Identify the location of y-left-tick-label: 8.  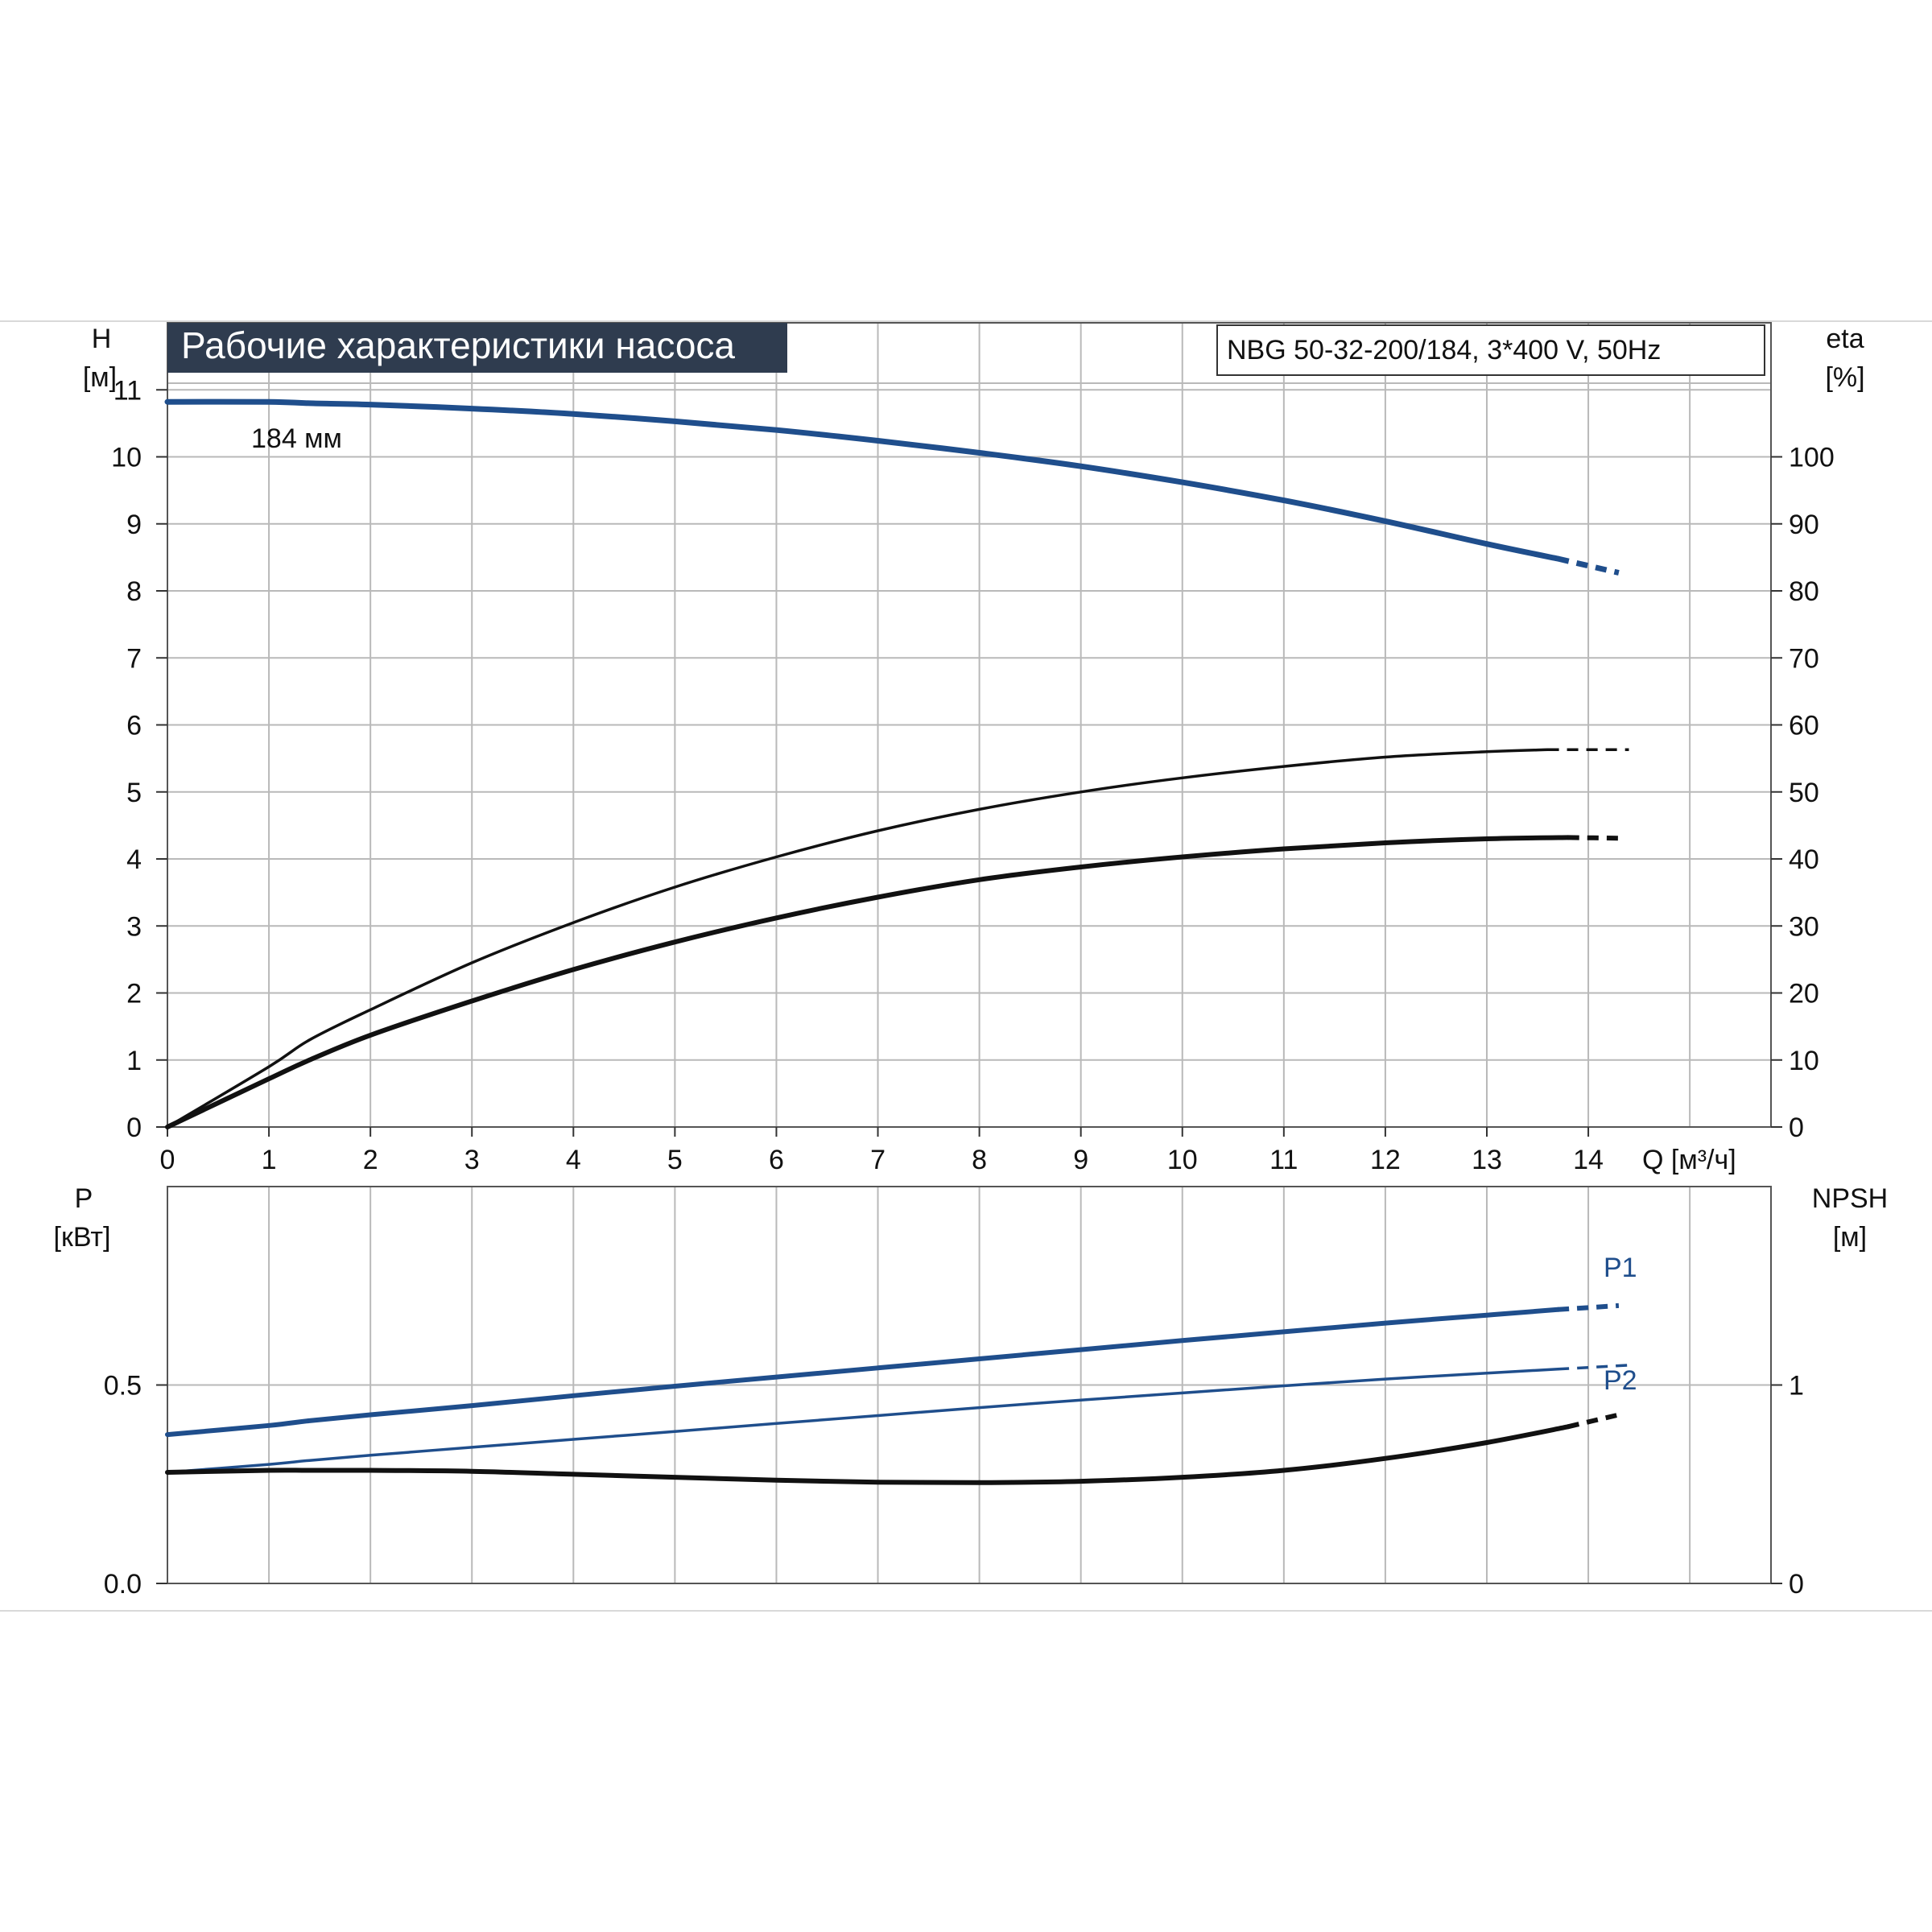
(134, 591).